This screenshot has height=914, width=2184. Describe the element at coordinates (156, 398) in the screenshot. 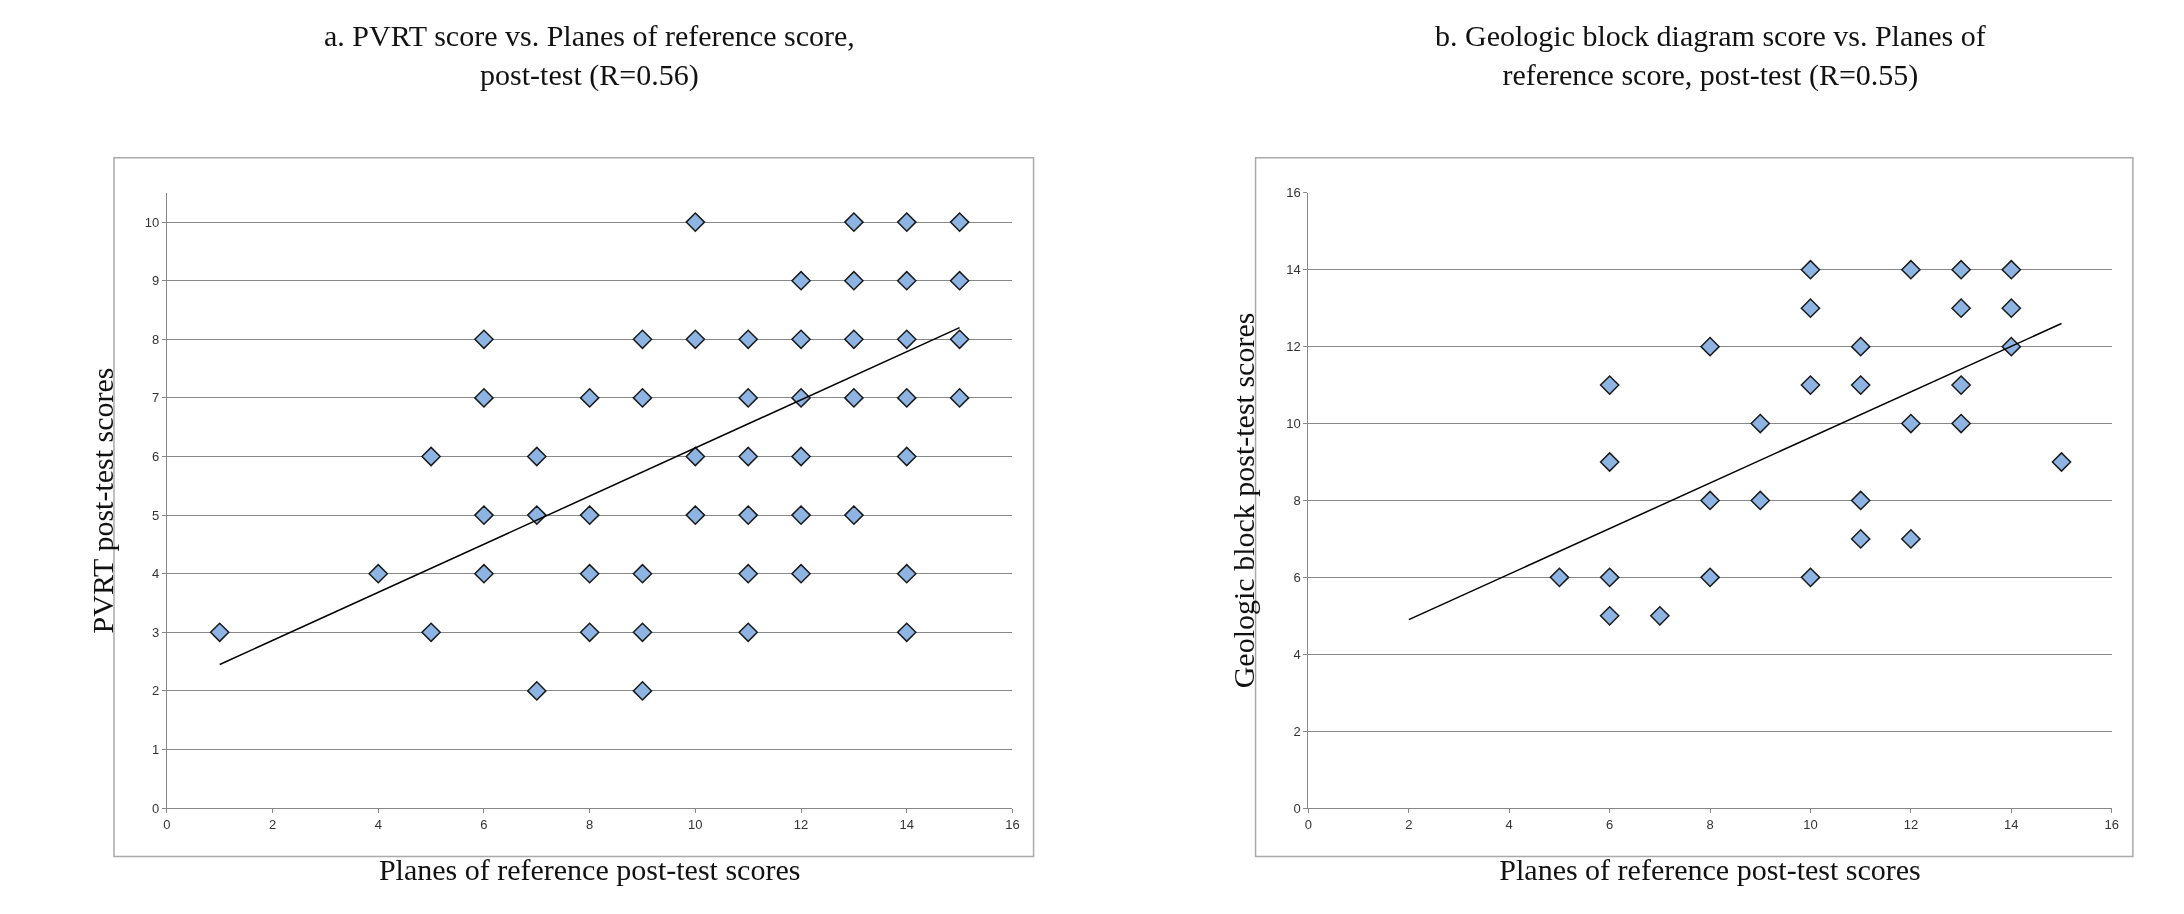

I see `y-tick-label: 7` at that location.